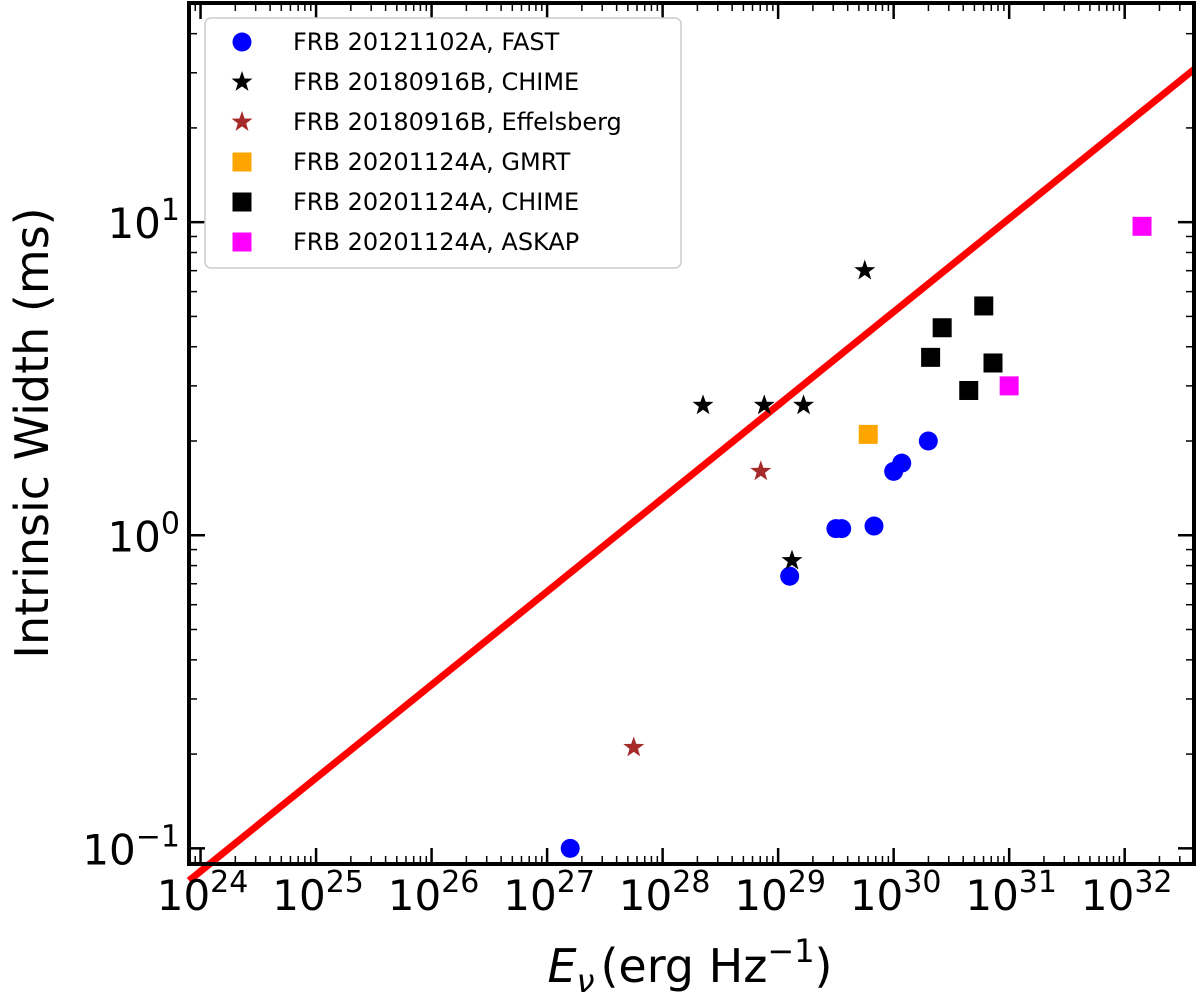 This screenshot has width=1200, height=993. I want to click on x-tick-label: 1028, so click(665, 892).